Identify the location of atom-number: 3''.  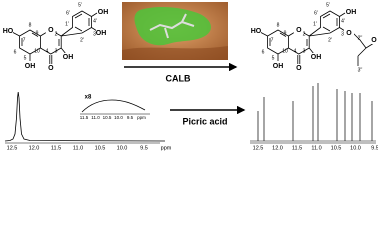
(360, 70).